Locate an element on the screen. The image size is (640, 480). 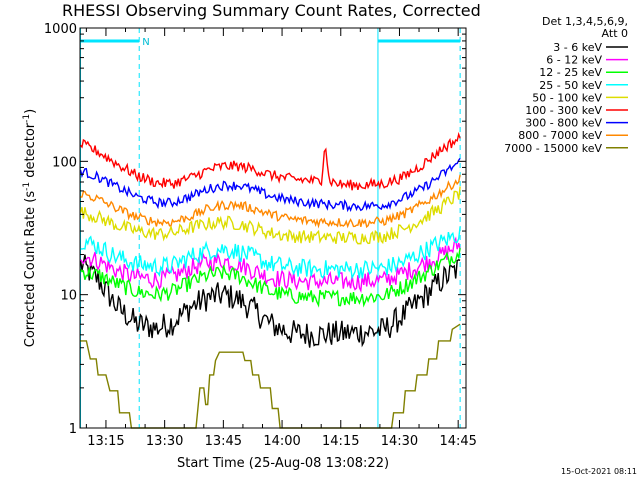
legend-entry-label: 25 - 50 keV is located at coordinates (570, 85).